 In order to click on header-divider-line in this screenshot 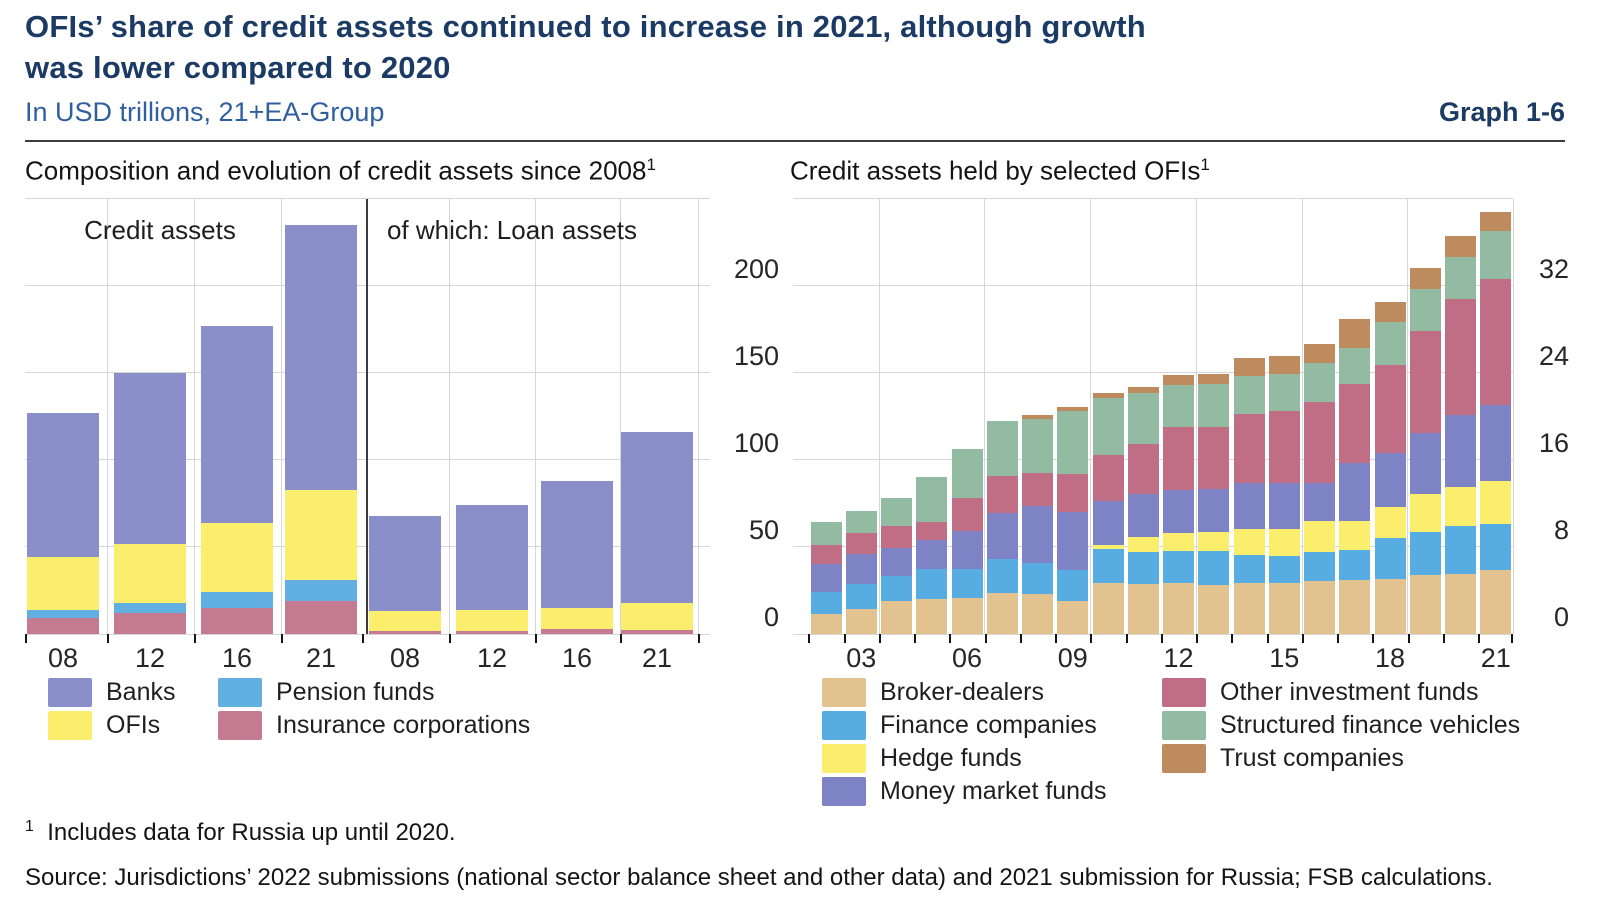, I will do `click(795, 141)`.